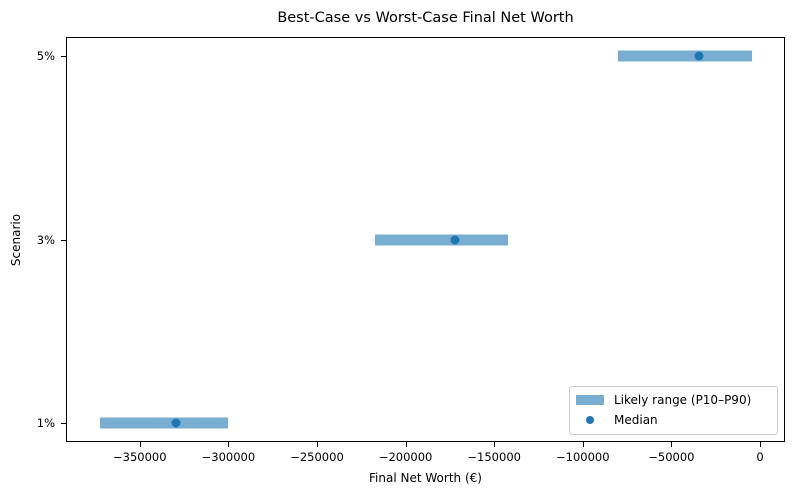 The height and width of the screenshot is (500, 800). I want to click on x-axis-label: Final Net Worth (€), so click(425, 478).